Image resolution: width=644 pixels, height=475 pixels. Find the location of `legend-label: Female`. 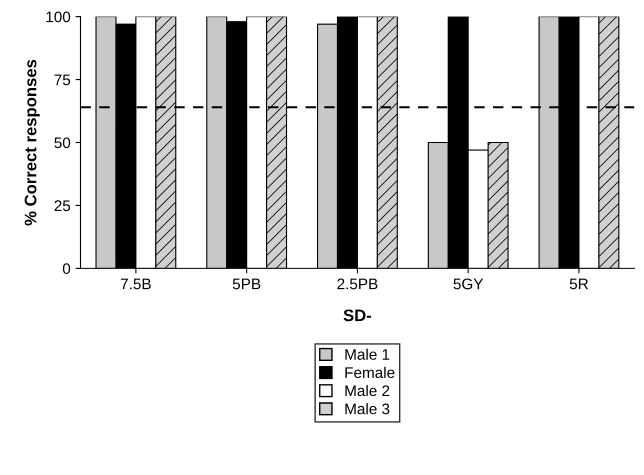

legend-label: Female is located at coordinates (369, 372).